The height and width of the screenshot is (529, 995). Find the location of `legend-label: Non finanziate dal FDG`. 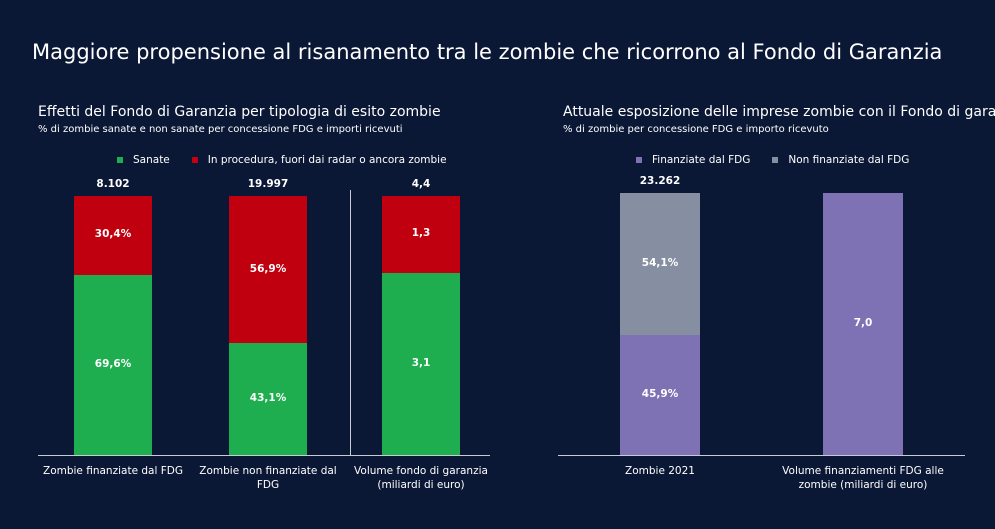

legend-label: Non finanziate dal FDG is located at coordinates (849, 160).